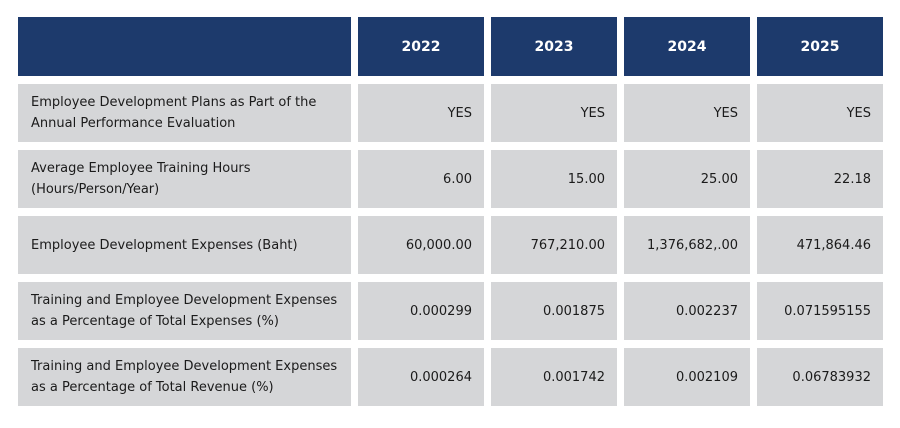 Image resolution: width=900 pixels, height=428 pixels. What do you see at coordinates (687, 46) in the screenshot?
I see `header-year-2024: 2024` at bounding box center [687, 46].